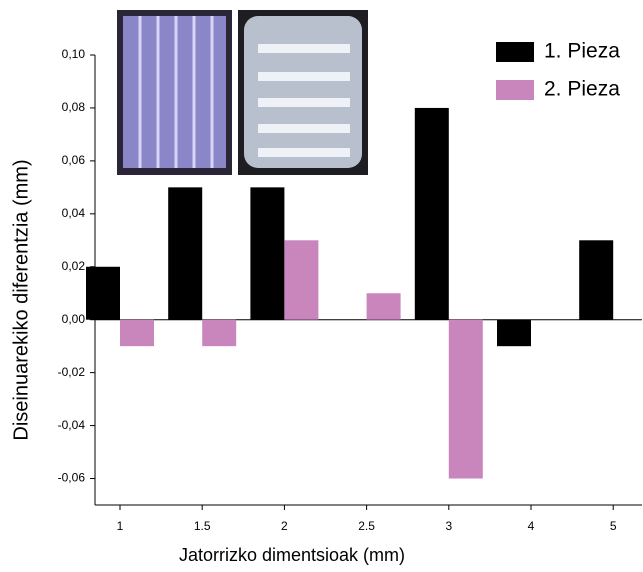  I want to click on y-tick-label: 0,06, so click(74, 160).